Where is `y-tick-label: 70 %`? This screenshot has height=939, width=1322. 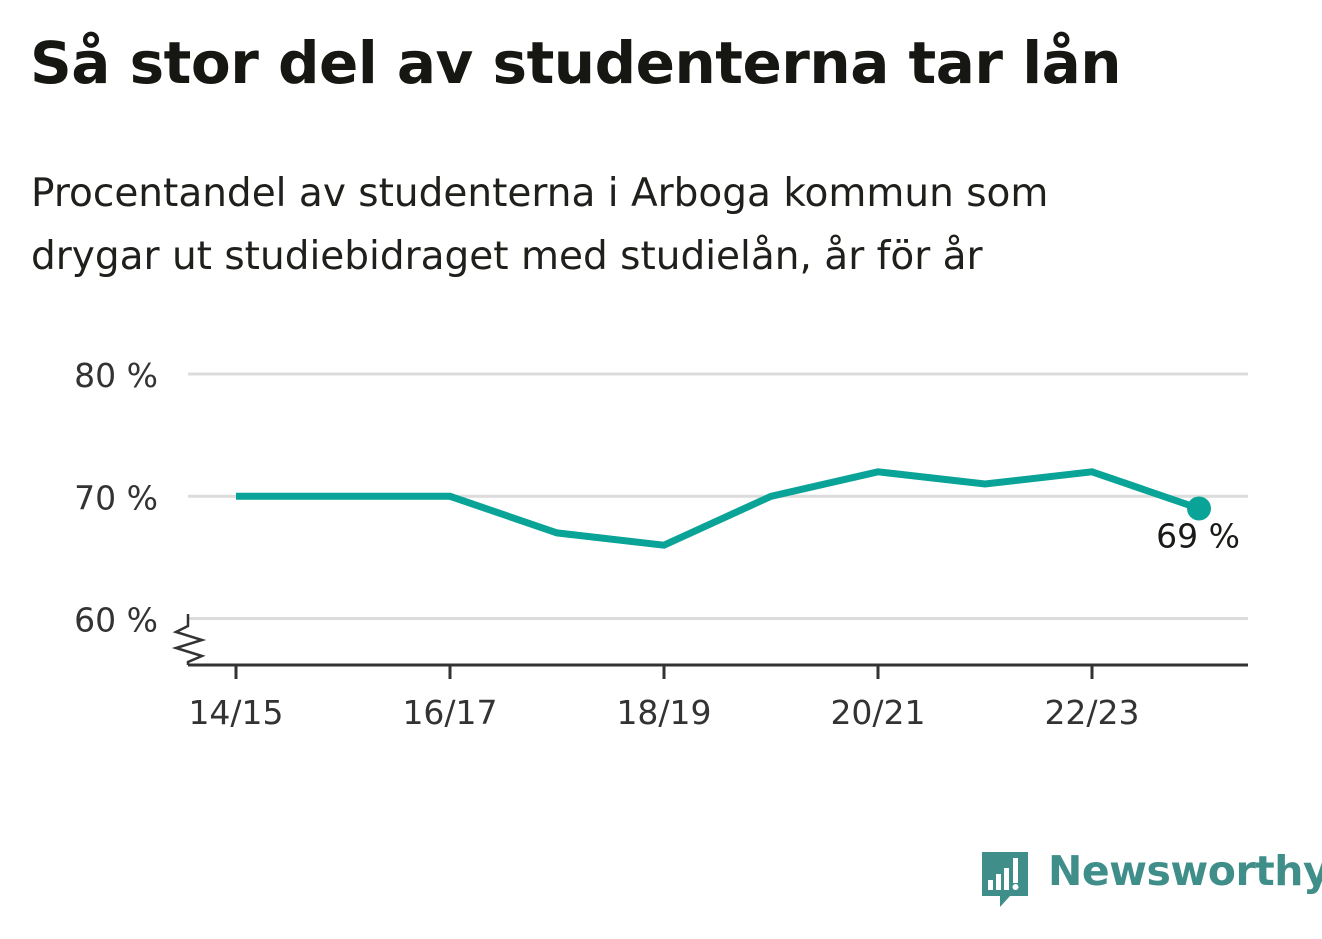
y-tick-label: 70 % is located at coordinates (116, 497).